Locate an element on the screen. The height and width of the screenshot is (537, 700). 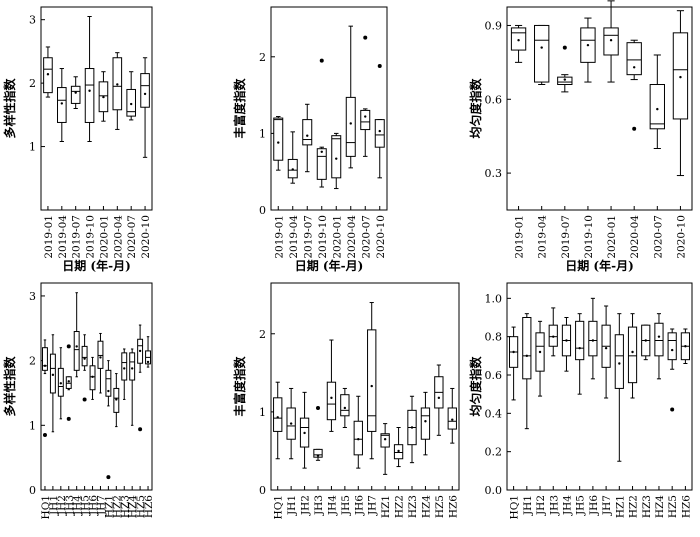
x-tick-label: JH4 is located at coordinates (332, 505).